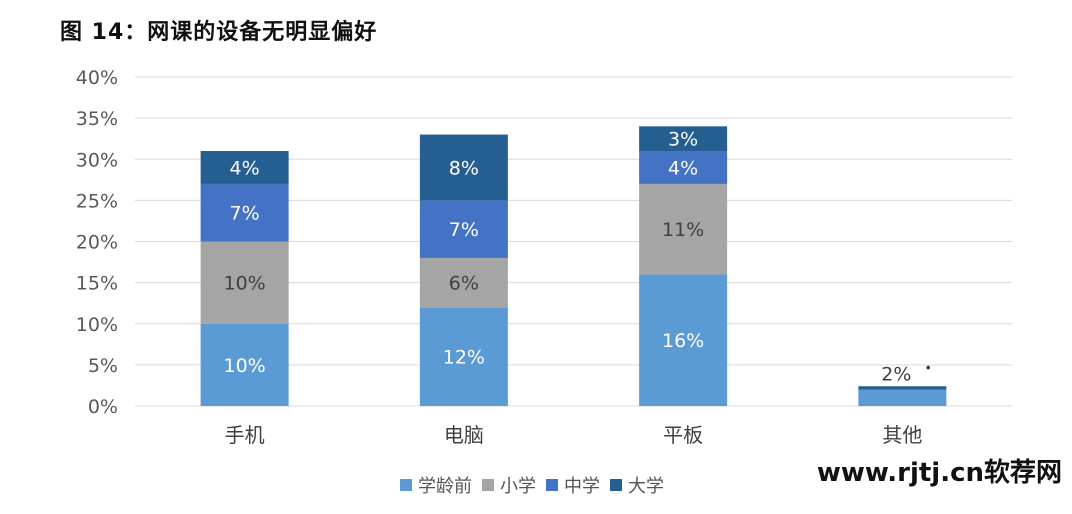 The width and height of the screenshot is (1072, 514). What do you see at coordinates (97, 119) in the screenshot?
I see `y-tick-label: 35%` at bounding box center [97, 119].